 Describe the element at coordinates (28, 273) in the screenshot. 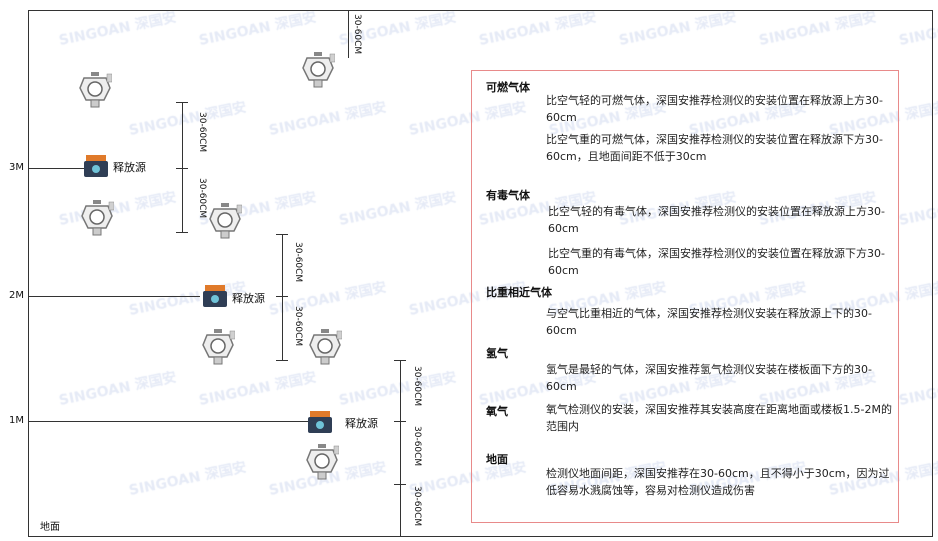

I see `wall-line` at that location.